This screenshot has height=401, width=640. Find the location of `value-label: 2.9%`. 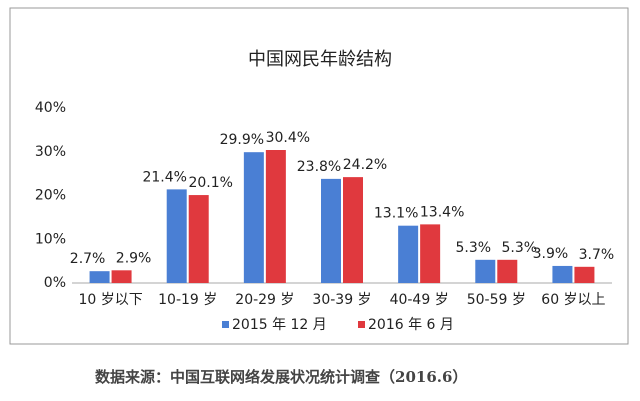

value-label: 2.9% is located at coordinates (134, 258).